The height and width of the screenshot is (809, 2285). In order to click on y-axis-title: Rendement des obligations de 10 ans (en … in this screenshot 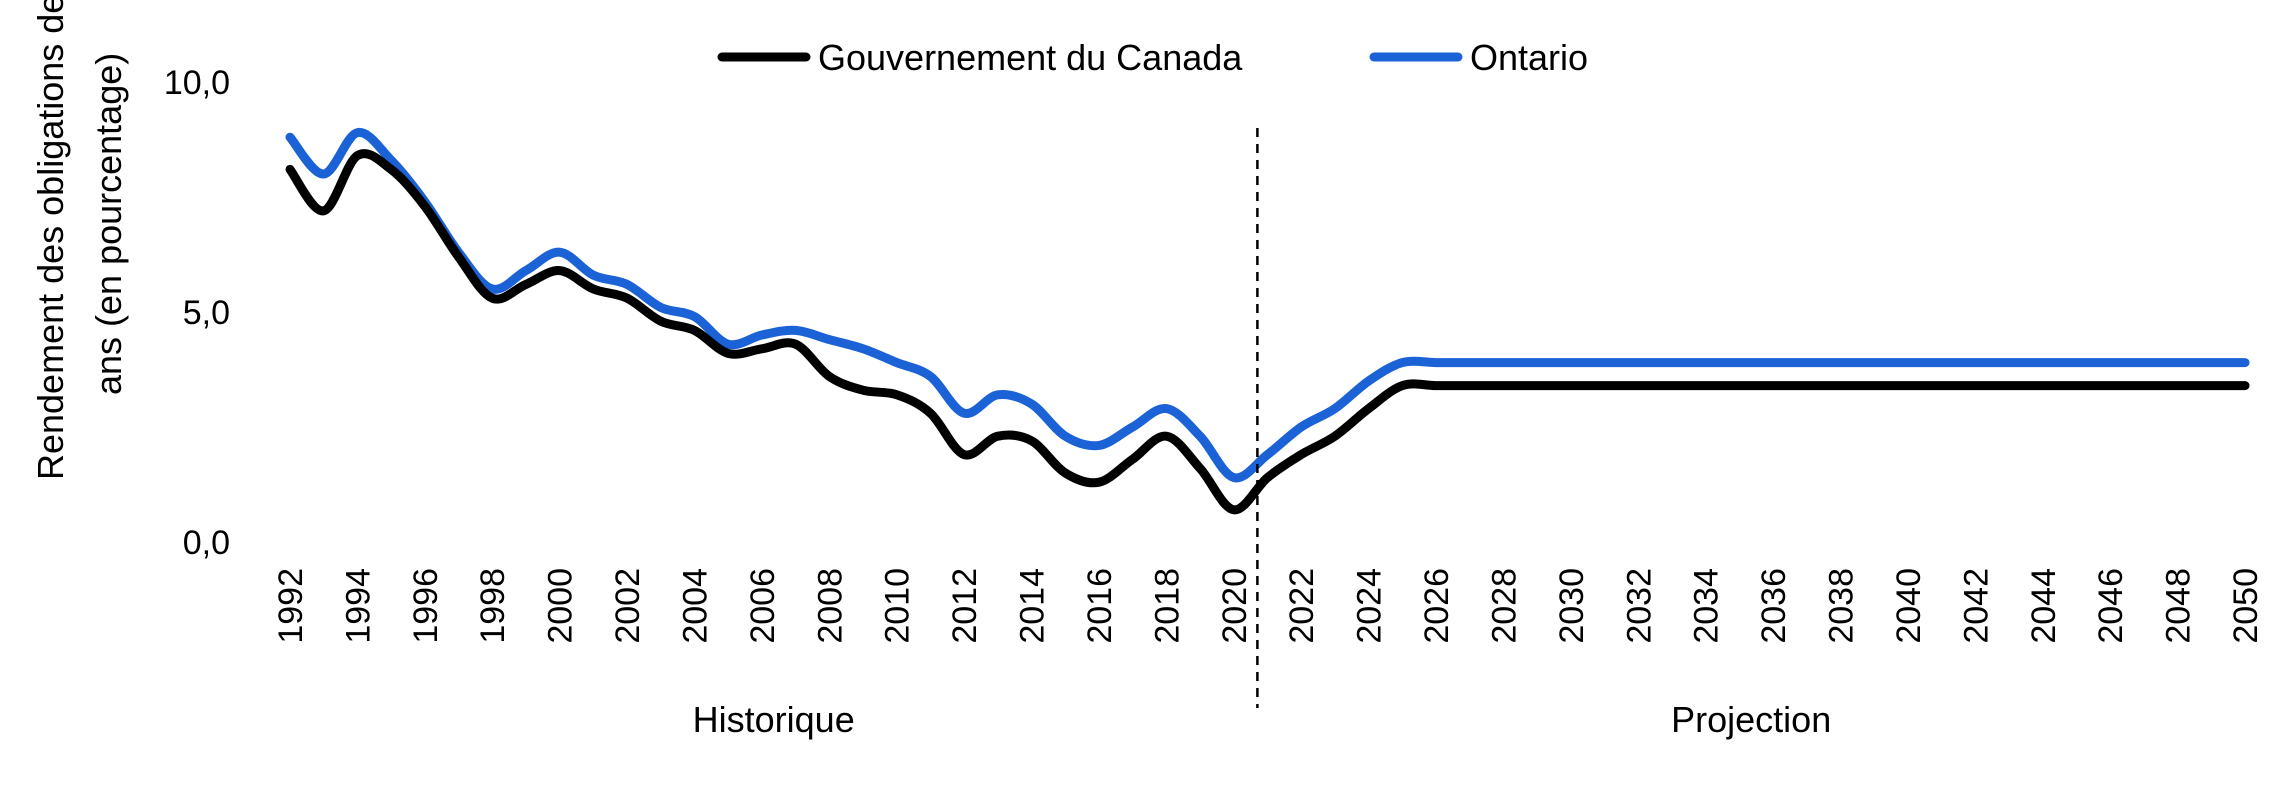, I will do `click(79, 240)`.